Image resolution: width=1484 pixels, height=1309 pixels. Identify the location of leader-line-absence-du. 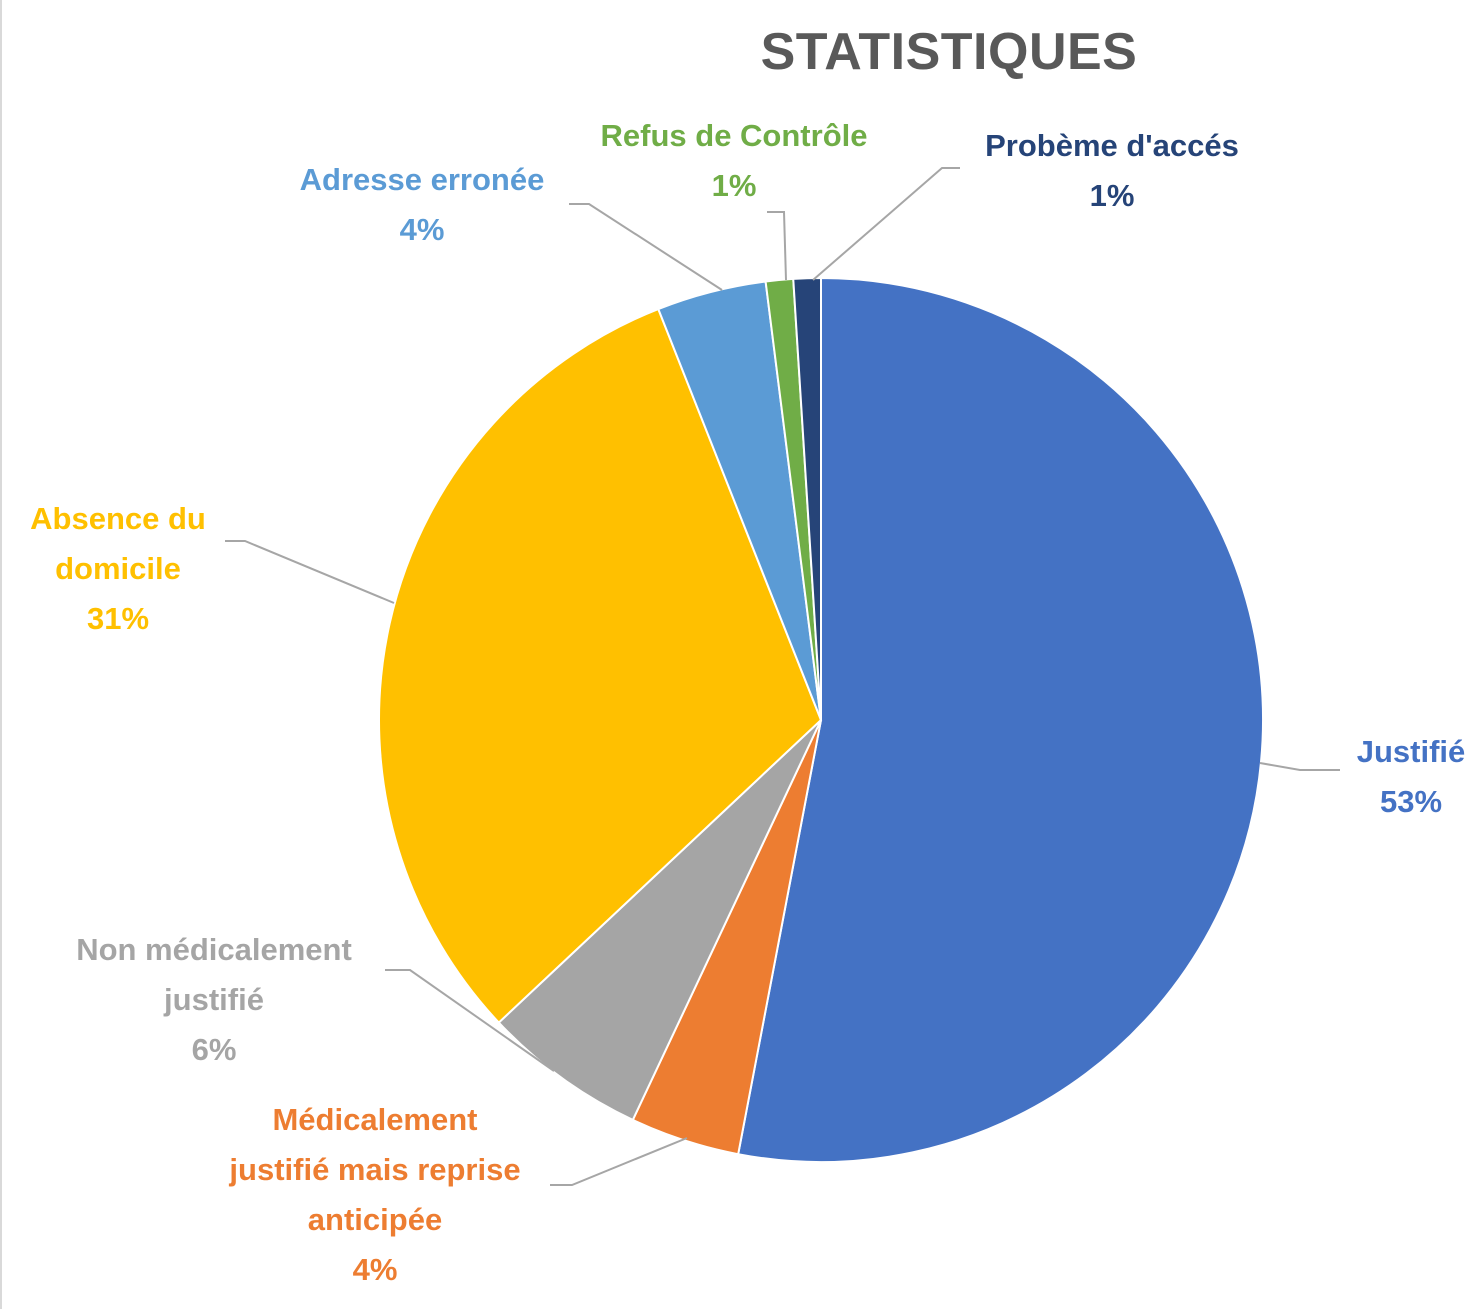
(310, 572).